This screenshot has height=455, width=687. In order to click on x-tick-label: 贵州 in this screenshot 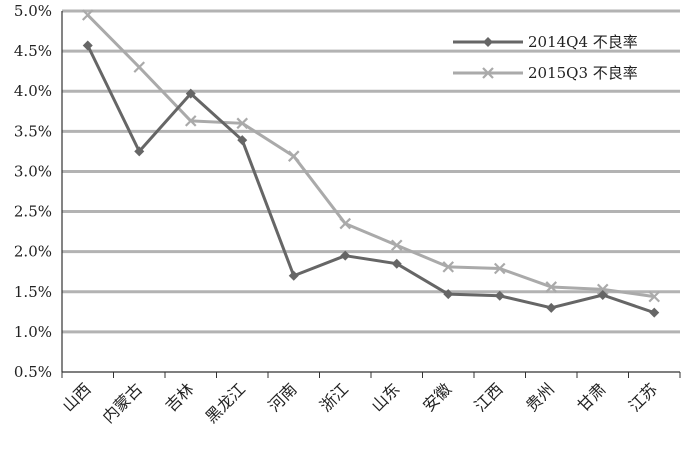, I will do `click(540, 397)`.